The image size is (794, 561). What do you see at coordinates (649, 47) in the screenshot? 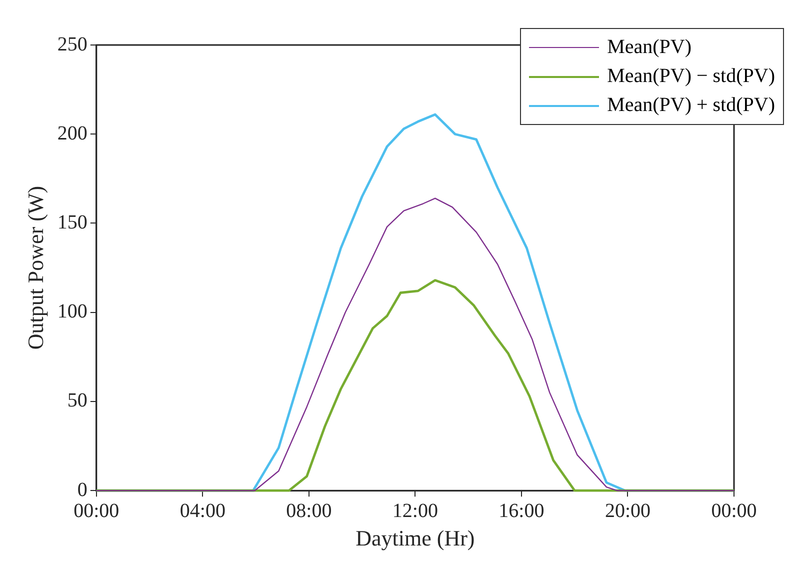
I see `legend-label: Mean(PV)` at bounding box center [649, 47].